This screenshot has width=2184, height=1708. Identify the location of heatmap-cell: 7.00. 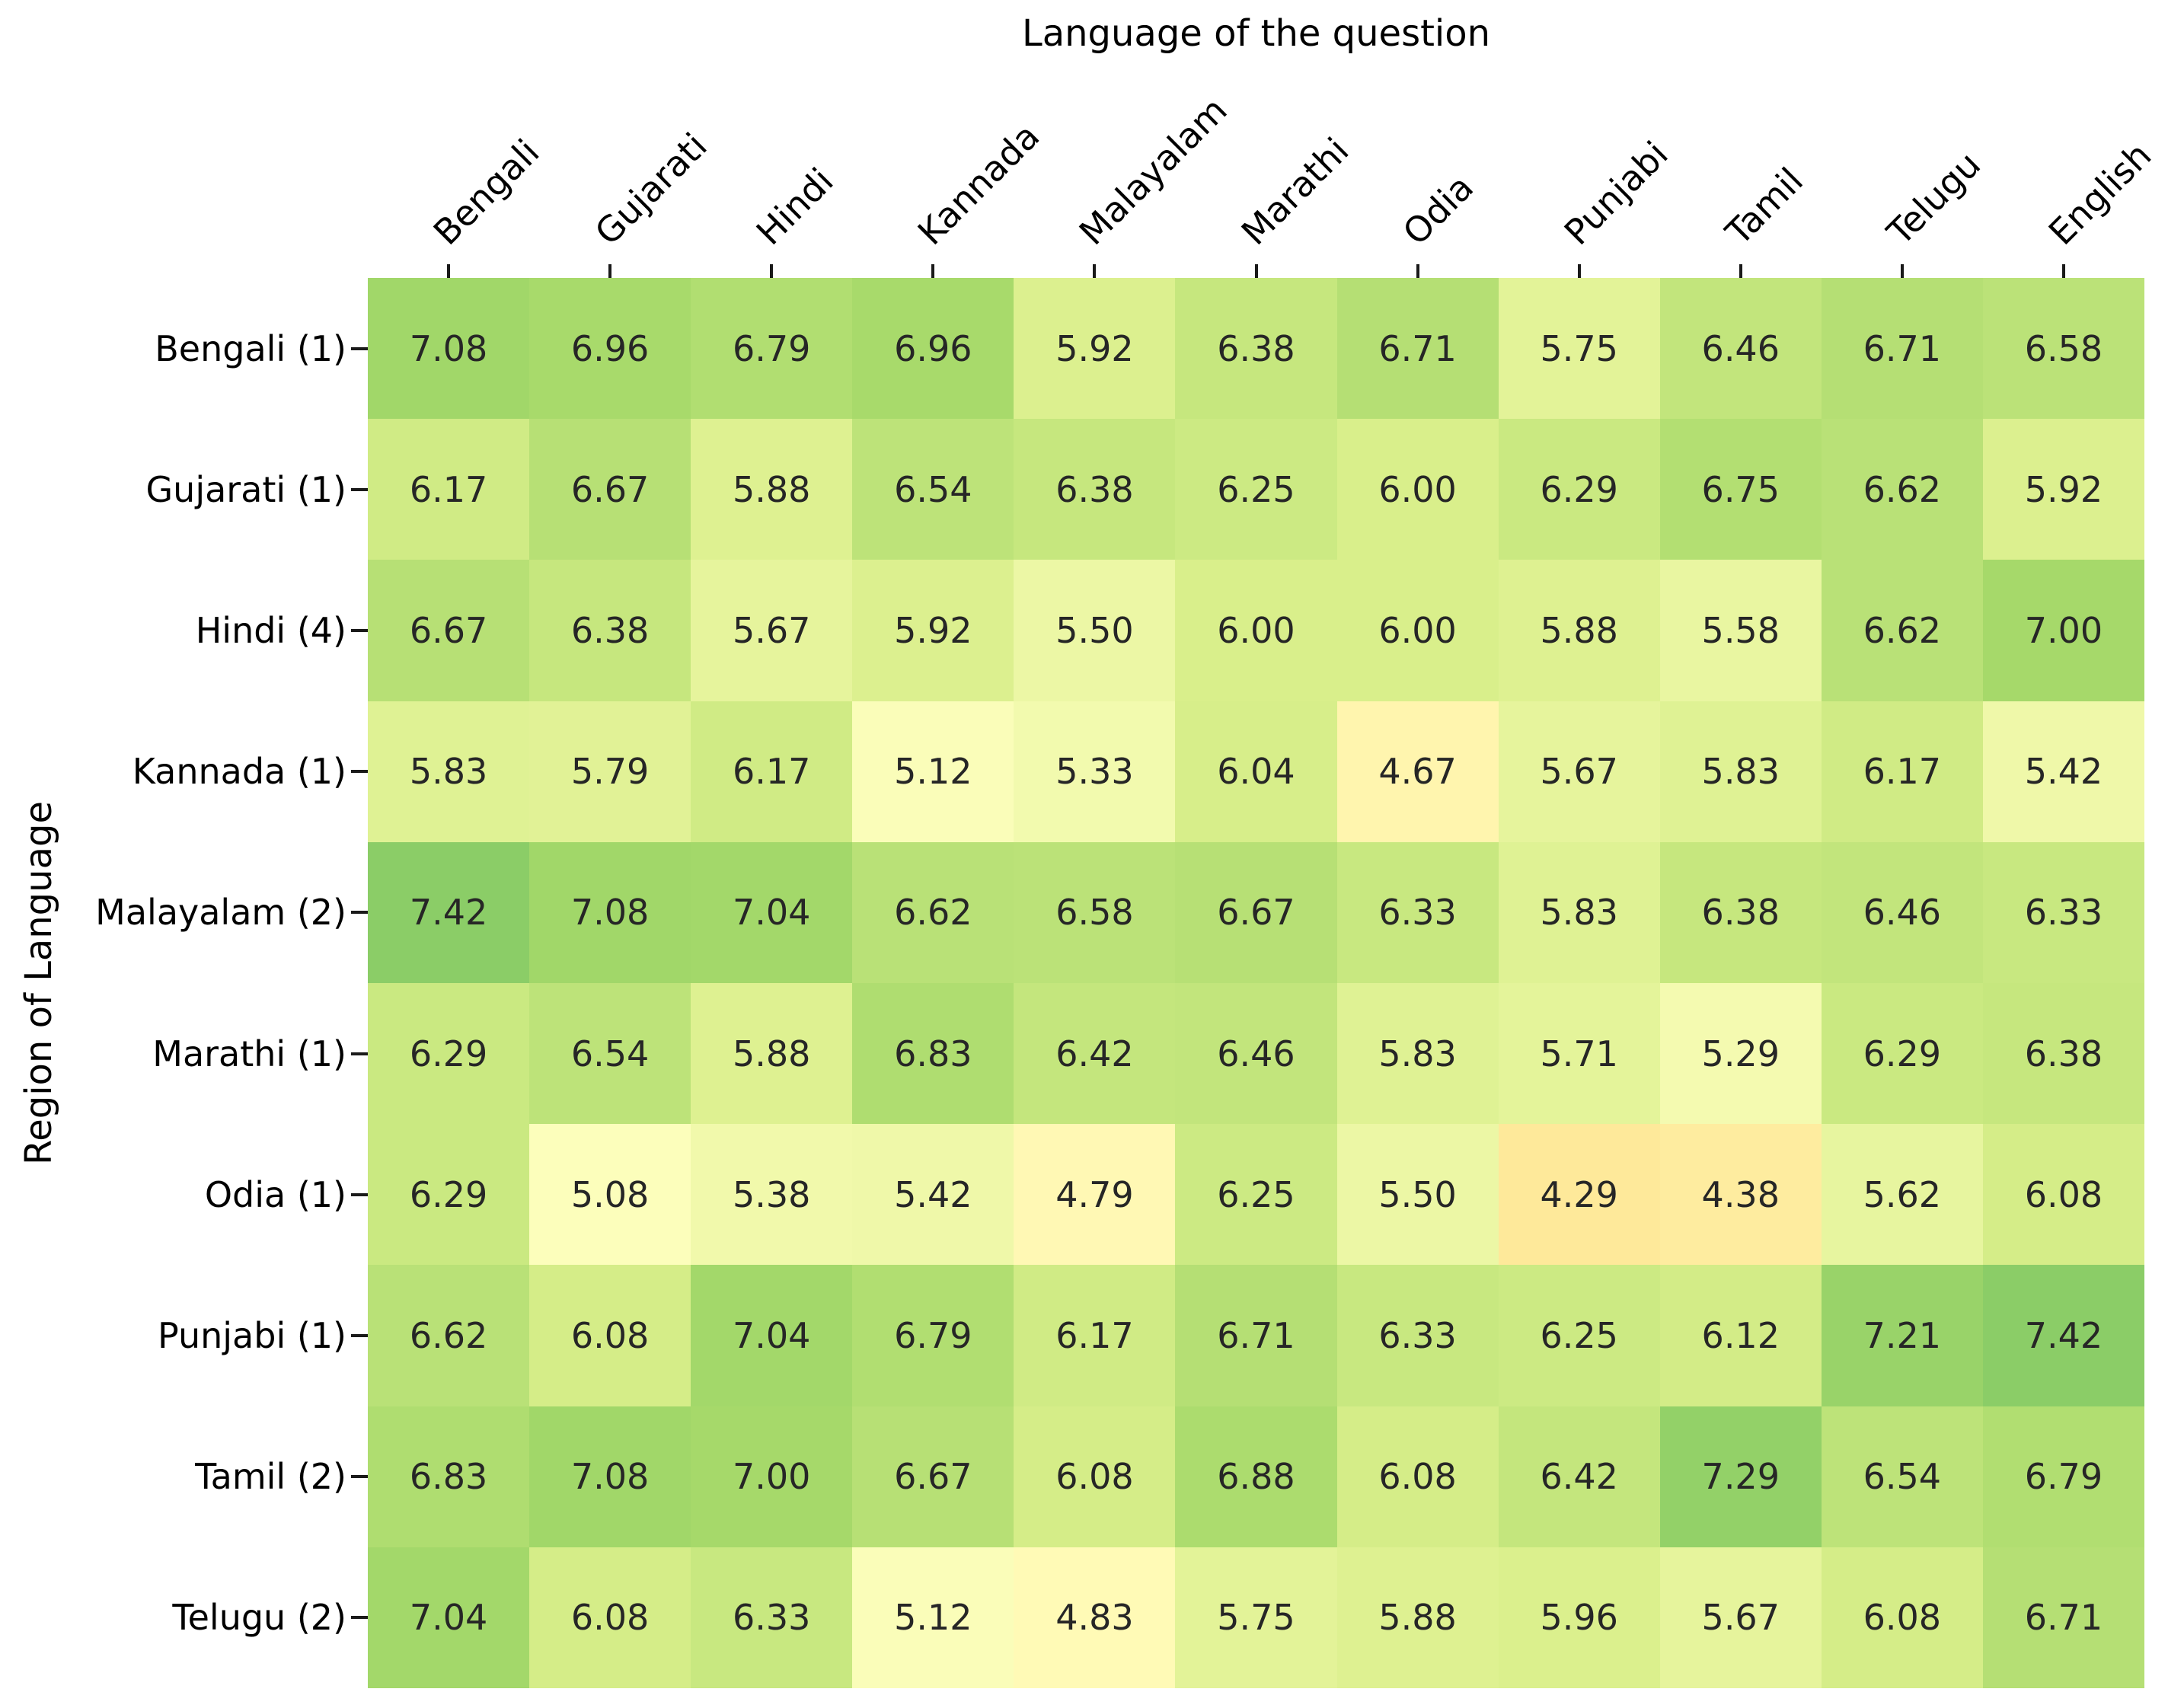
(772, 1476).